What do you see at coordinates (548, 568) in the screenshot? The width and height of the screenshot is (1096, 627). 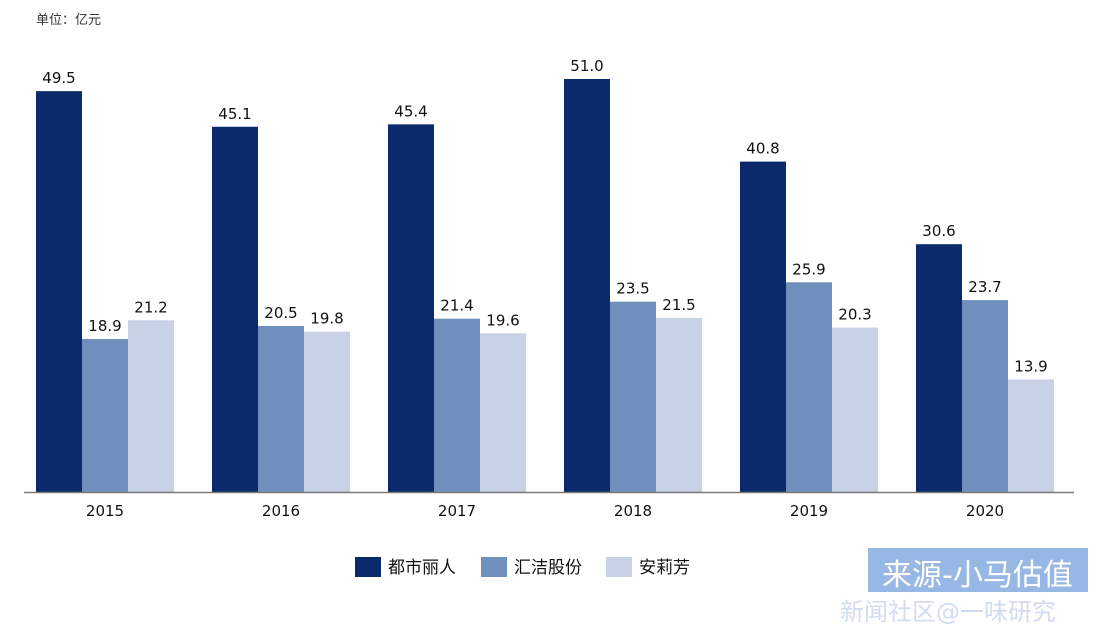 I see `legend-label-2: 汇洁股份` at bounding box center [548, 568].